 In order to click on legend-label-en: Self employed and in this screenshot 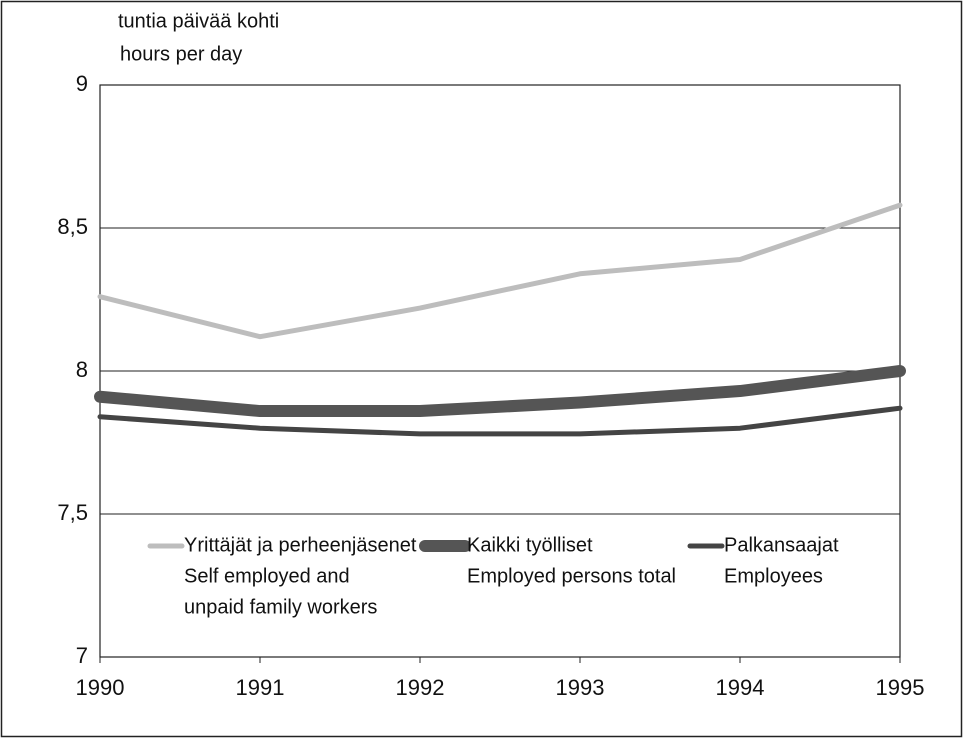, I will do `click(267, 576)`.